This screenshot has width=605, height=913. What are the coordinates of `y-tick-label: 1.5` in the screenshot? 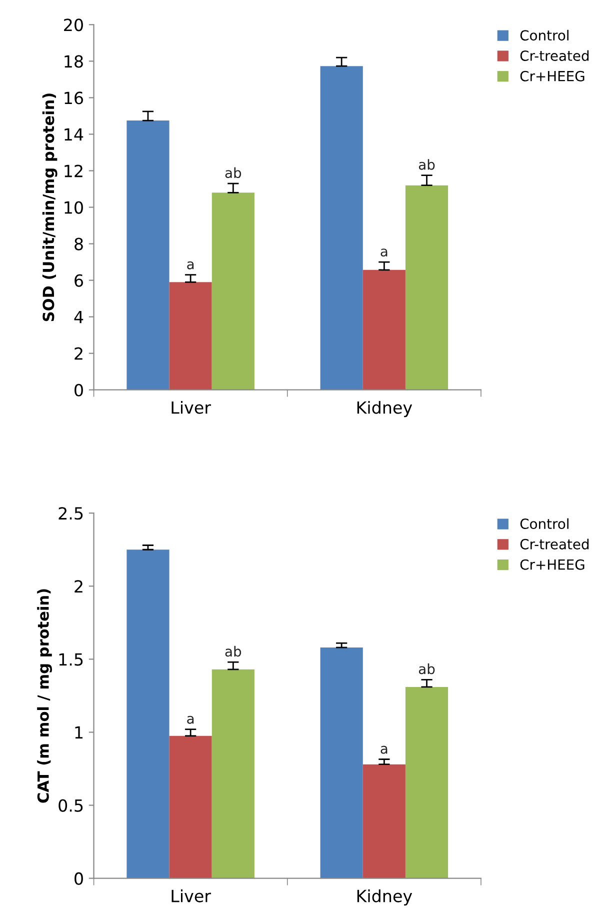 It's located at (71, 659).